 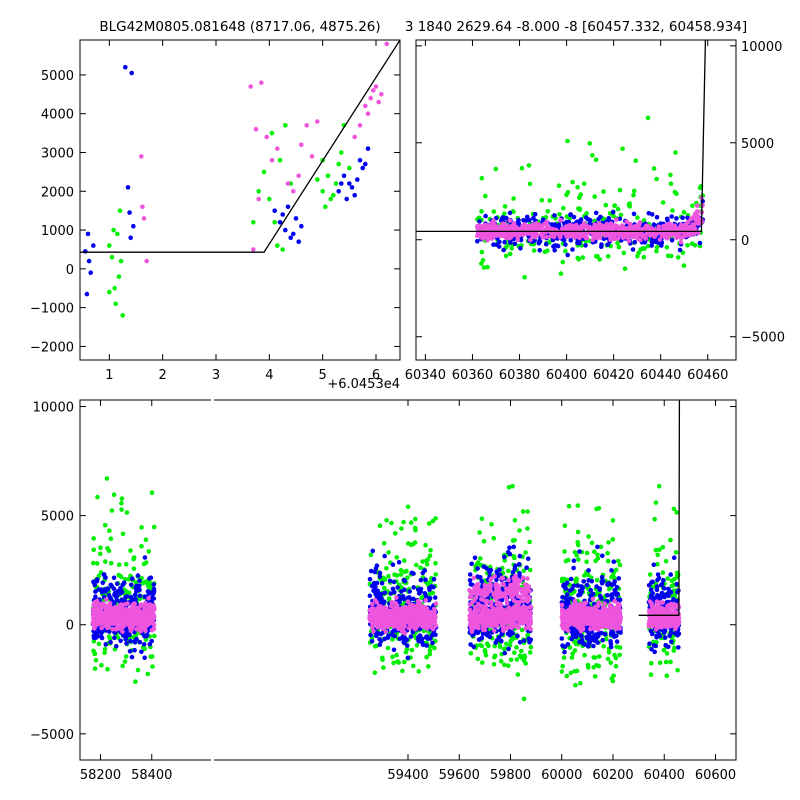 What do you see at coordinates (216, 375) in the screenshot?
I see `x-tick-label: 3` at bounding box center [216, 375].